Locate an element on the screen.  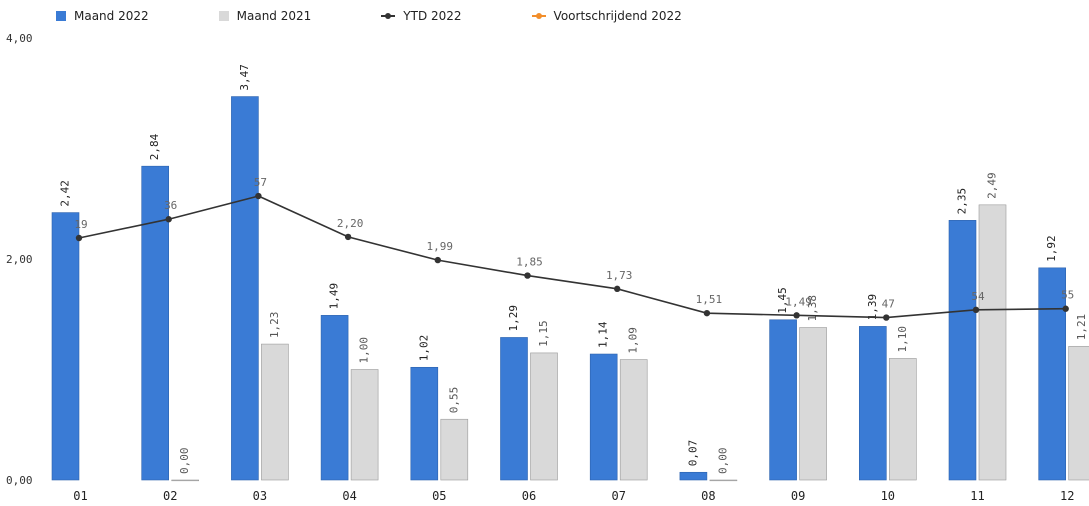
data-label-maand-2022: 2,35 is located at coordinates (962, 201).